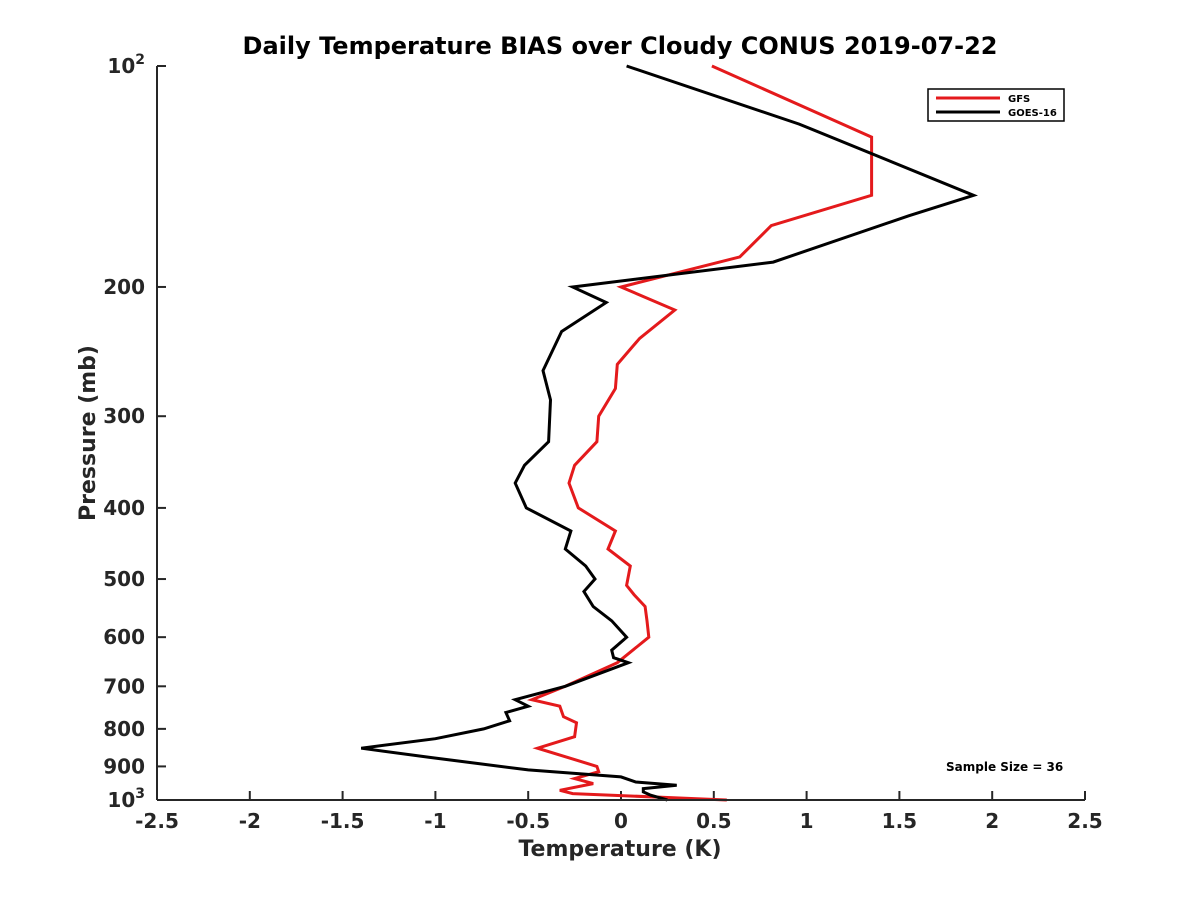 The width and height of the screenshot is (1200, 900). What do you see at coordinates (124, 686) in the screenshot?
I see `y-tick-label: 700` at bounding box center [124, 686].